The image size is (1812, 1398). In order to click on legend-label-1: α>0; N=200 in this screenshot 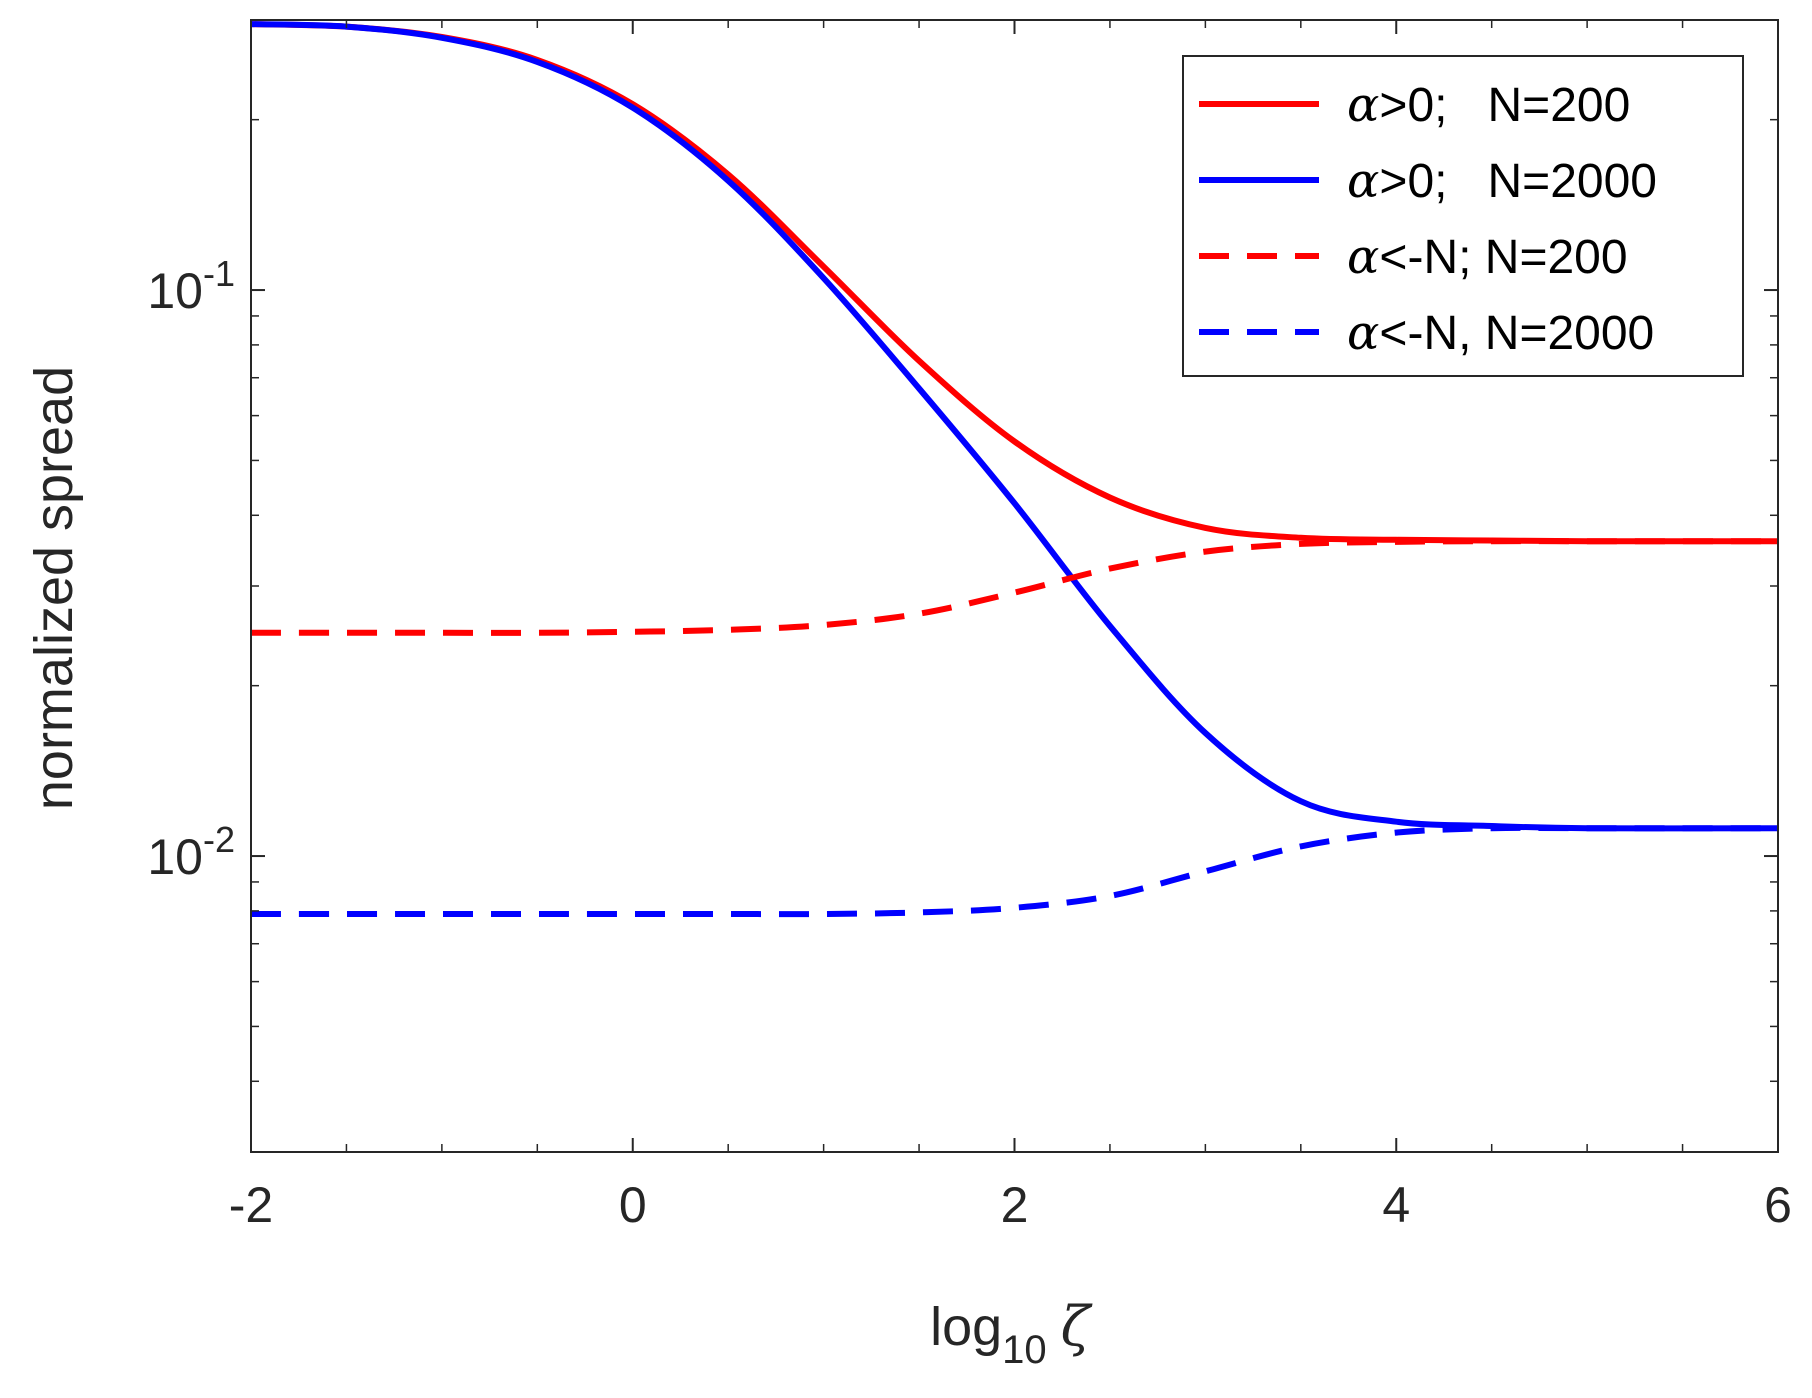, I will do `click(1488, 105)`.